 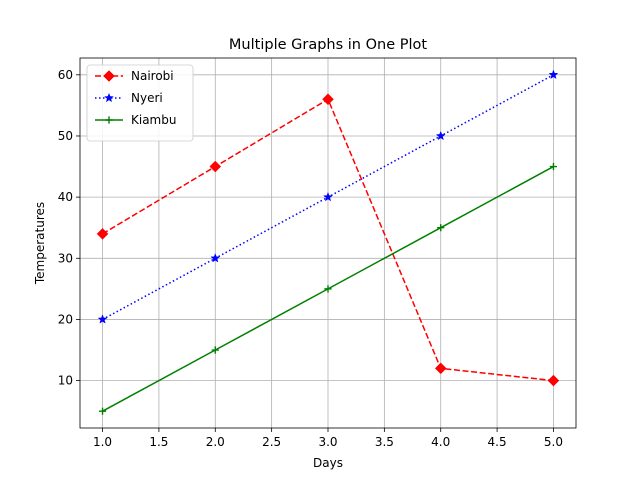 I want to click on x-tick-label: 5.0, so click(x=553, y=442).